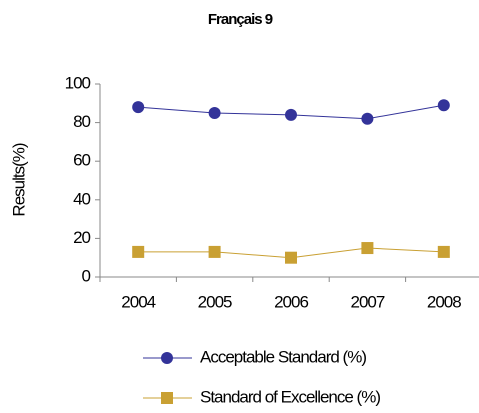 This screenshot has width=479, height=413. What do you see at coordinates (444, 301) in the screenshot?
I see `x-tick-label: 2008` at bounding box center [444, 301].